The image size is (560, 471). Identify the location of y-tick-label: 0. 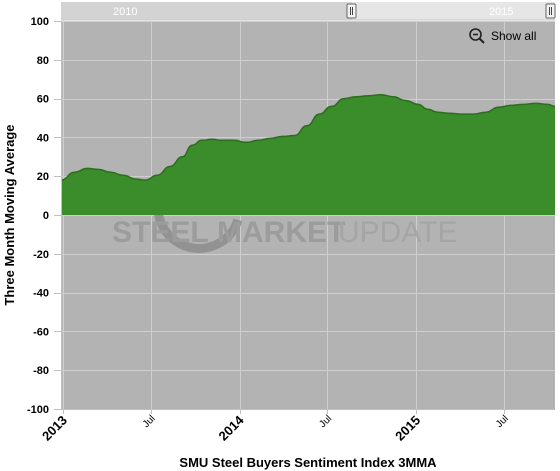
(46, 216).